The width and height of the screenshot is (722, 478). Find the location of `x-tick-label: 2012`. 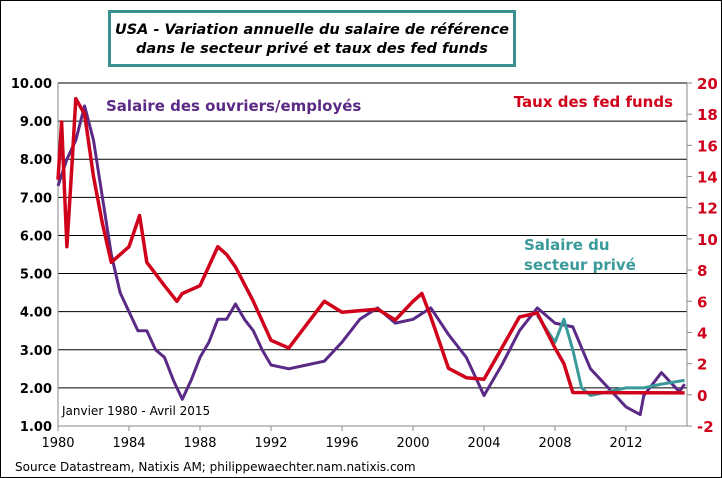

x-tick-label: 2012 is located at coordinates (625, 443).